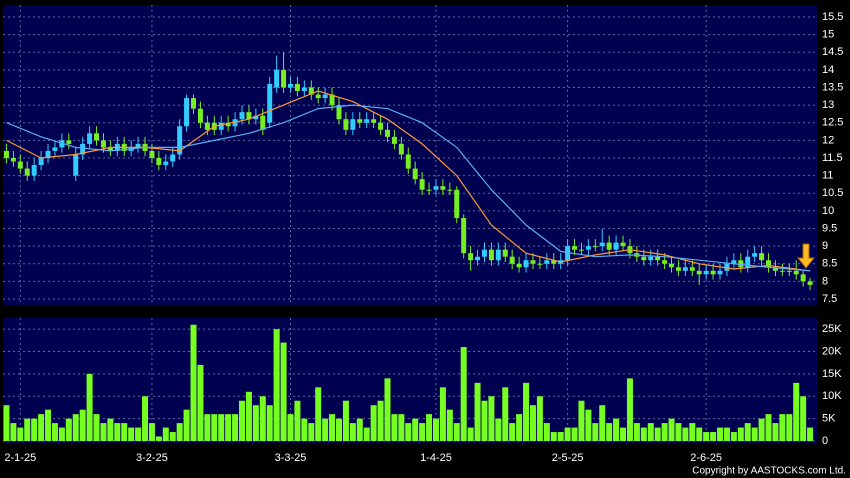  Describe the element at coordinates (829, 264) in the screenshot. I see `y-tick-label: 8.5` at that location.